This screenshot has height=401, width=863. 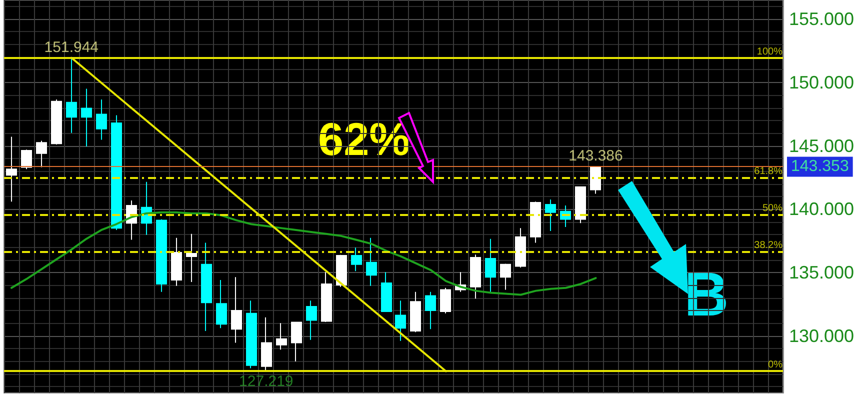 What do you see at coordinates (821, 209) in the screenshot?
I see `y-tick-label: 140.000` at bounding box center [821, 209].